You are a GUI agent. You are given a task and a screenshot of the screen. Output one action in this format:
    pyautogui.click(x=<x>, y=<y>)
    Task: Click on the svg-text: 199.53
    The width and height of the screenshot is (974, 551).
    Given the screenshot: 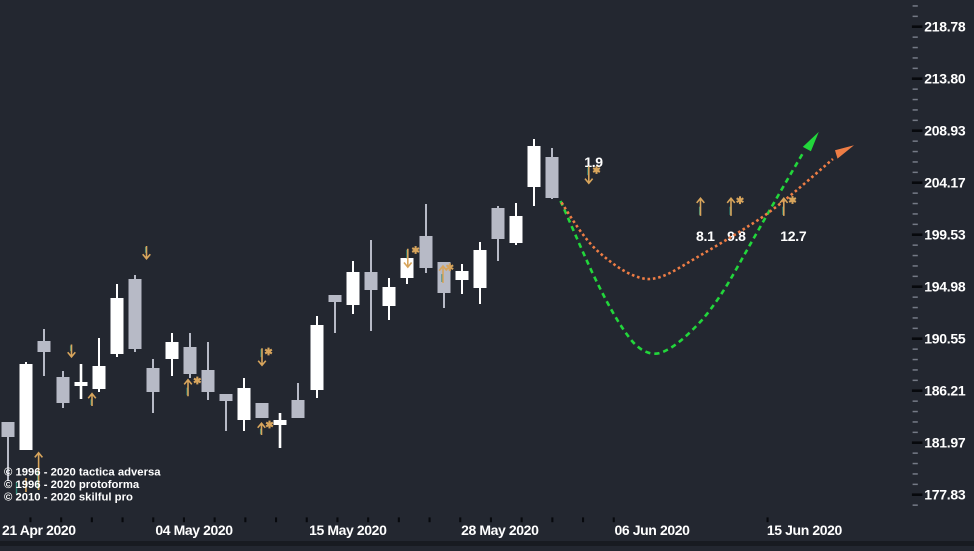 What is the action you would take?
    pyautogui.click(x=945, y=235)
    